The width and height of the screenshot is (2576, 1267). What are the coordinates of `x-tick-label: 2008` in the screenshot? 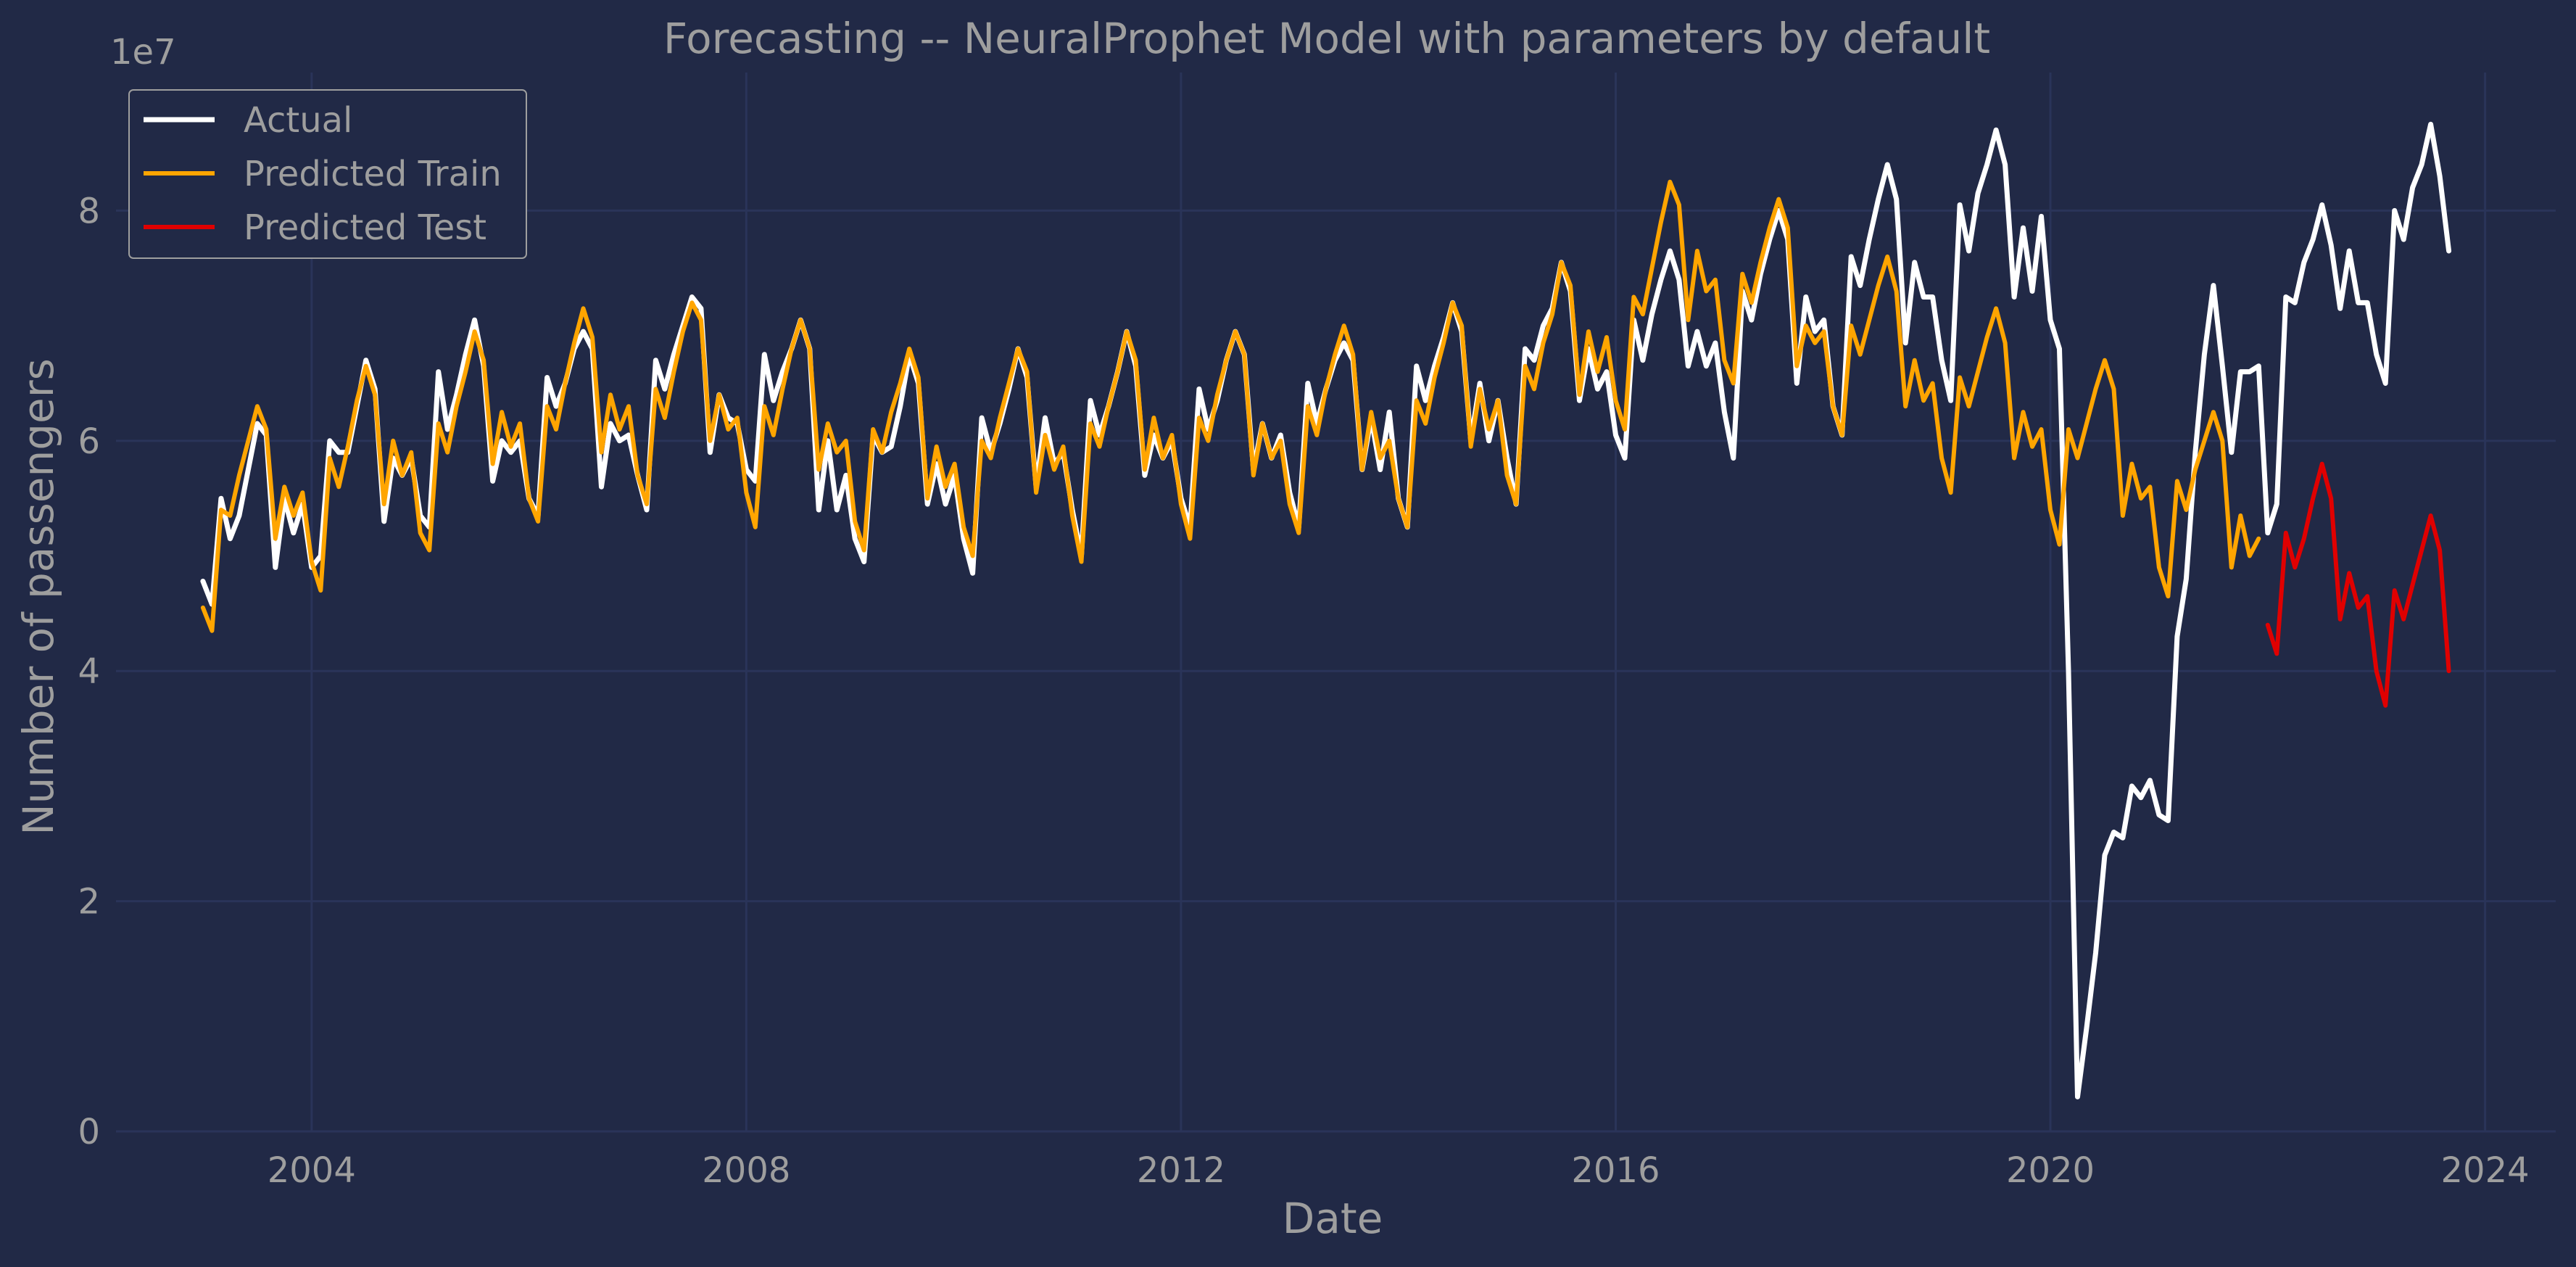 It's located at (746, 1170).